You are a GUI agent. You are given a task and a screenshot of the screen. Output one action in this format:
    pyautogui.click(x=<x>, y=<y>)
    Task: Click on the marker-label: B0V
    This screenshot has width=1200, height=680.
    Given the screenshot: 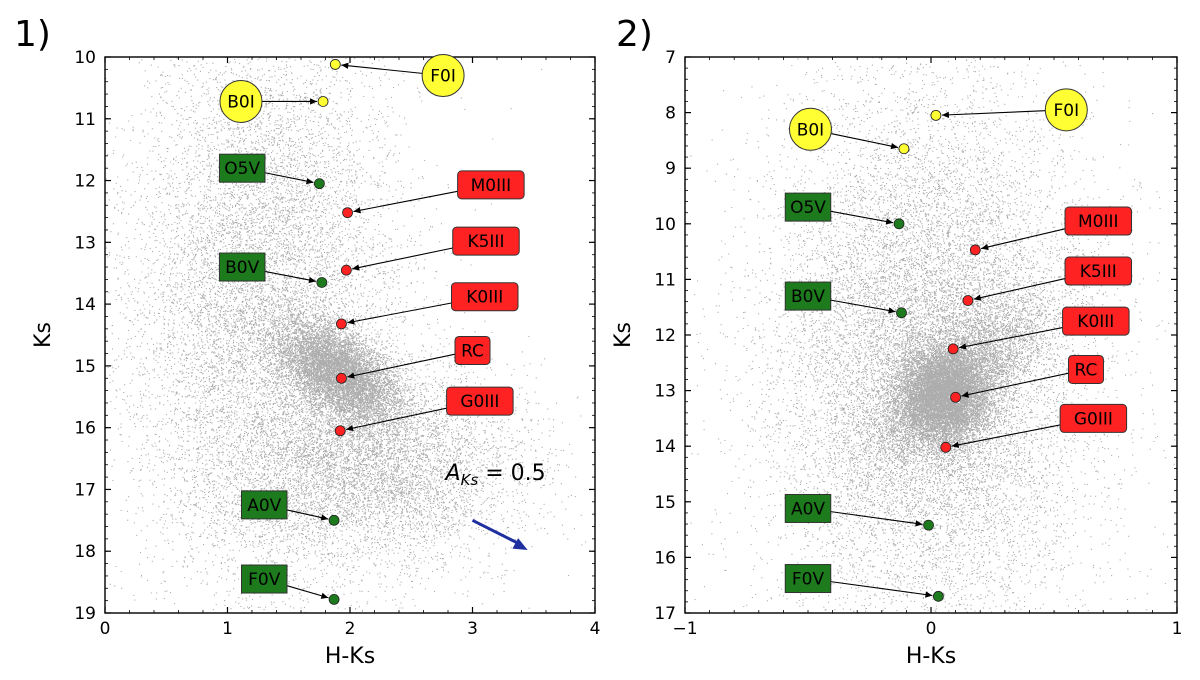 What is the action you would take?
    pyautogui.click(x=242, y=268)
    